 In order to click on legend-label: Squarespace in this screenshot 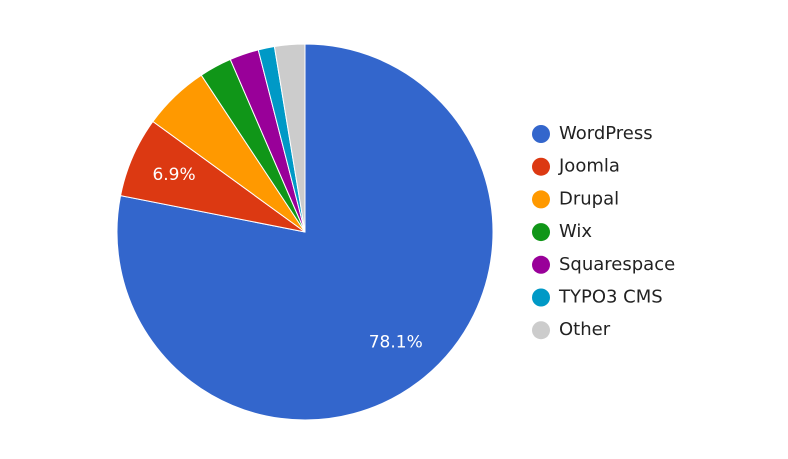, I will do `click(617, 264)`.